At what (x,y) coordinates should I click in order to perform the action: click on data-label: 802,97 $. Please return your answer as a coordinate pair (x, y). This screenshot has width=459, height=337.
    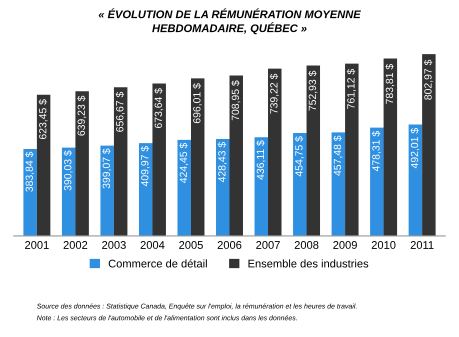
    Looking at the image, I should click on (428, 80).